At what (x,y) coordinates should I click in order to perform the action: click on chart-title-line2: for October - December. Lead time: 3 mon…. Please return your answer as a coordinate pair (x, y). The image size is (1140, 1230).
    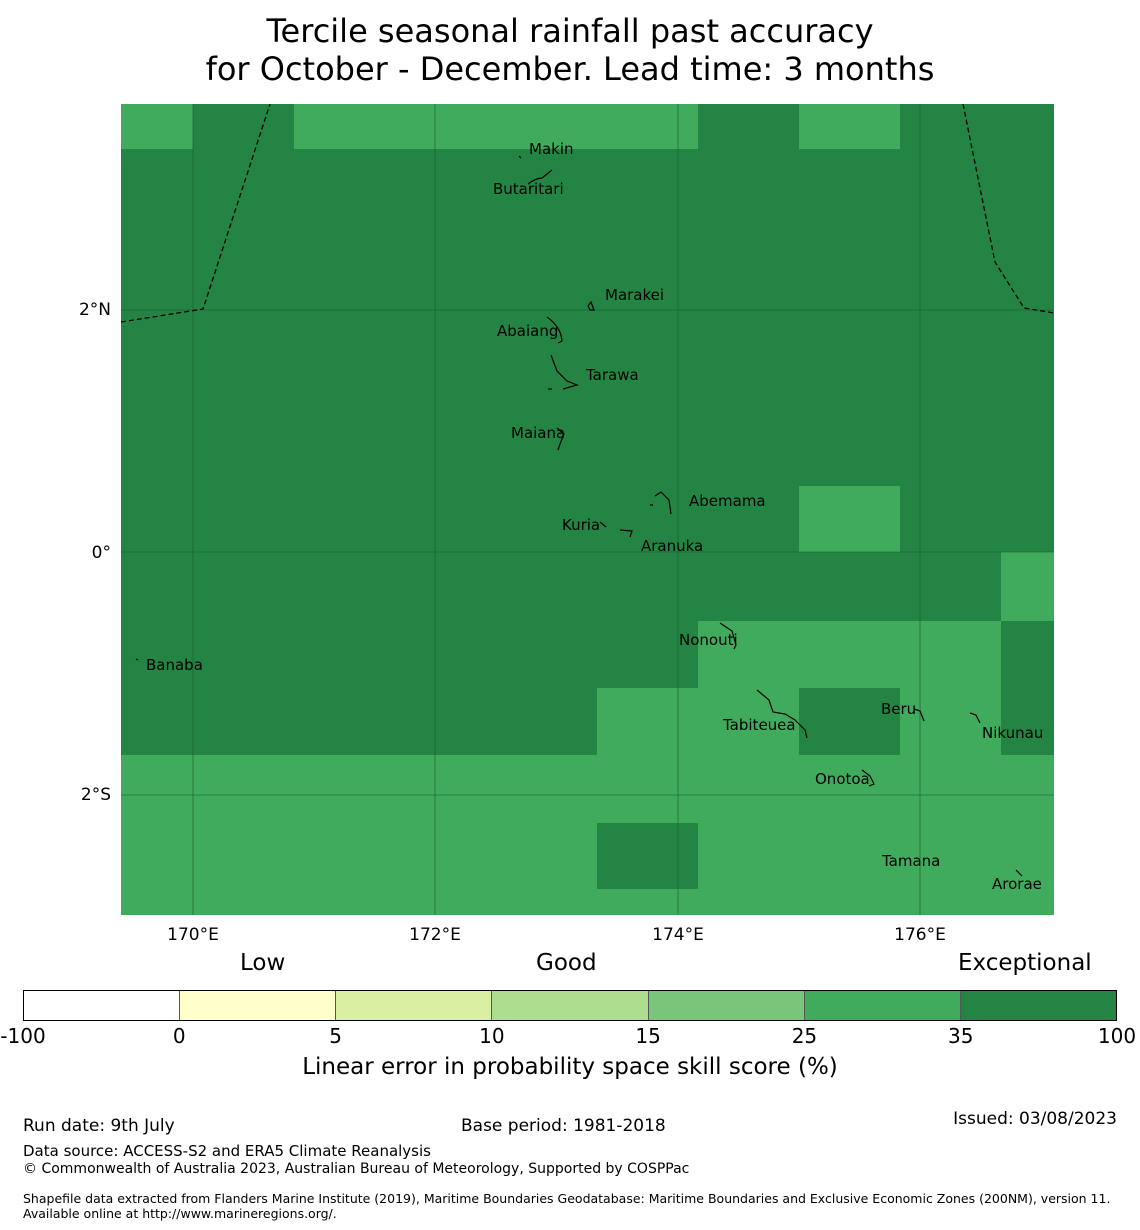
    Looking at the image, I should click on (570, 69).